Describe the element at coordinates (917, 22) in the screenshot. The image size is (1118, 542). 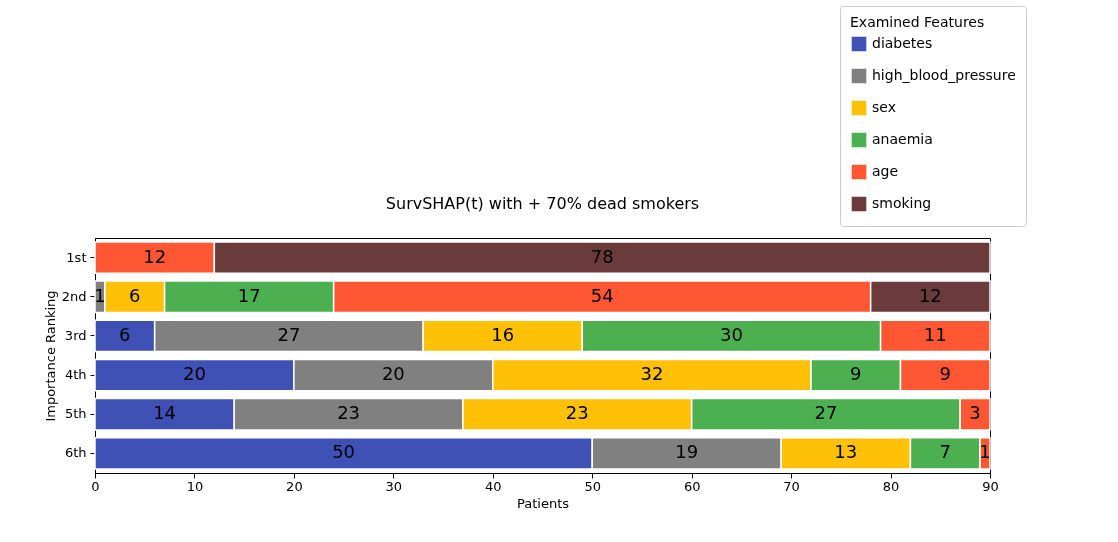
I see `legend-title: Examined Features` at that location.